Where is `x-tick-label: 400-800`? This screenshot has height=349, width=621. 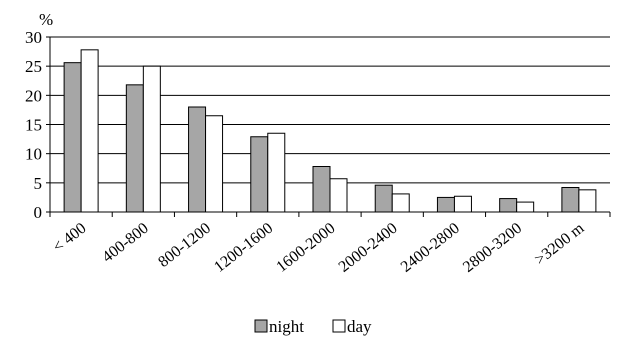 x-tick-label: 400-800 is located at coordinates (125, 243).